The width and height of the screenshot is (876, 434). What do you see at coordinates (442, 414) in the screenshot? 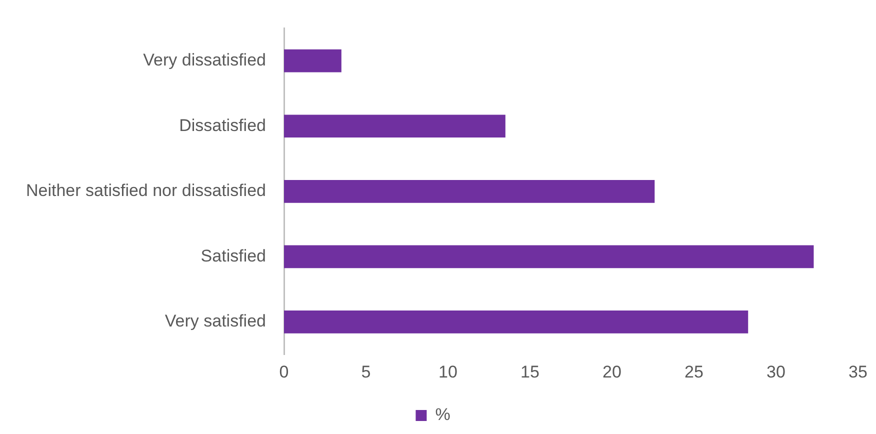
I see `legend-label: %` at bounding box center [442, 414].